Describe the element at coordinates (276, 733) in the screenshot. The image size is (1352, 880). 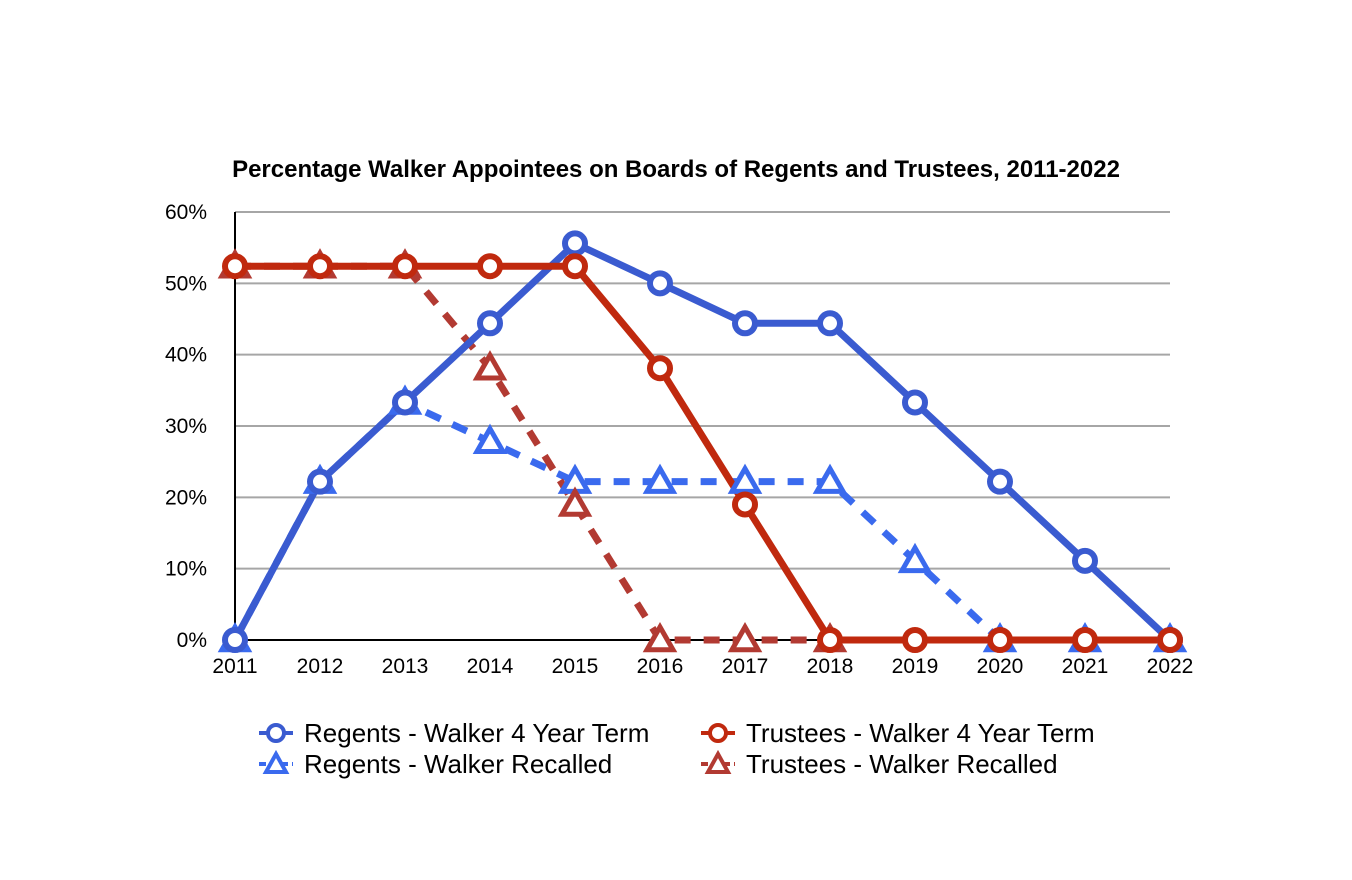
I see `legend-swatch-regents-4-year-term` at that location.